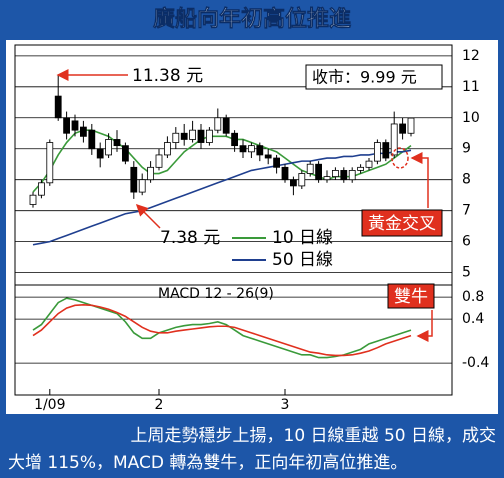  Describe the element at coordinates (466, 211) in the screenshot. I see `y-tick-label: 7` at that location.